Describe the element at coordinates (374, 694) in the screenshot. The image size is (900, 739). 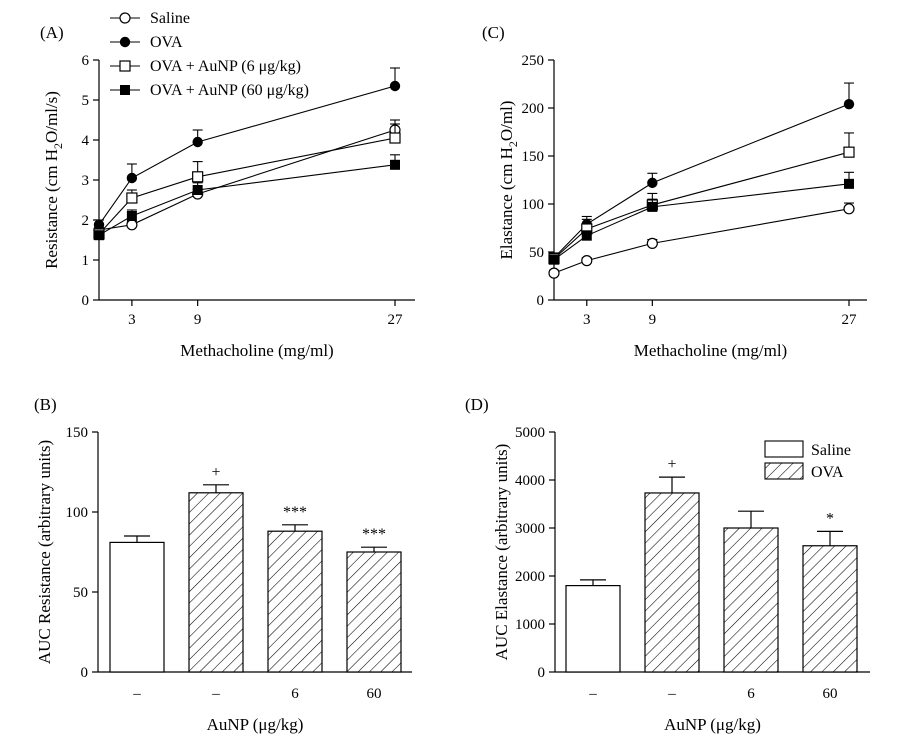
I see `x-tick-label: 60` at that location.